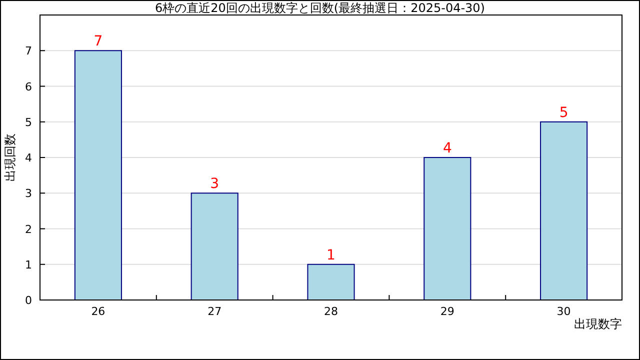 This screenshot has height=360, width=640. I want to click on x-tick-label: 28, so click(331, 311).